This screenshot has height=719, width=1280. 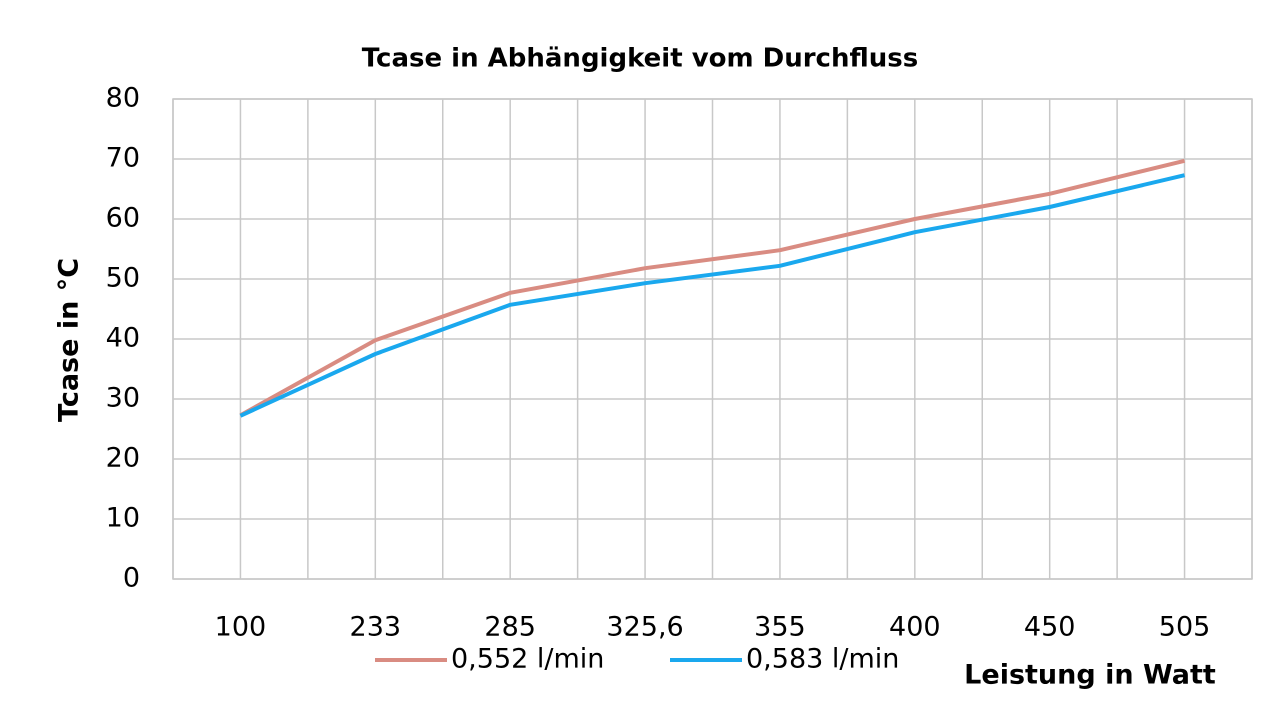 I want to click on y-tick-label: 30, so click(x=123, y=398).